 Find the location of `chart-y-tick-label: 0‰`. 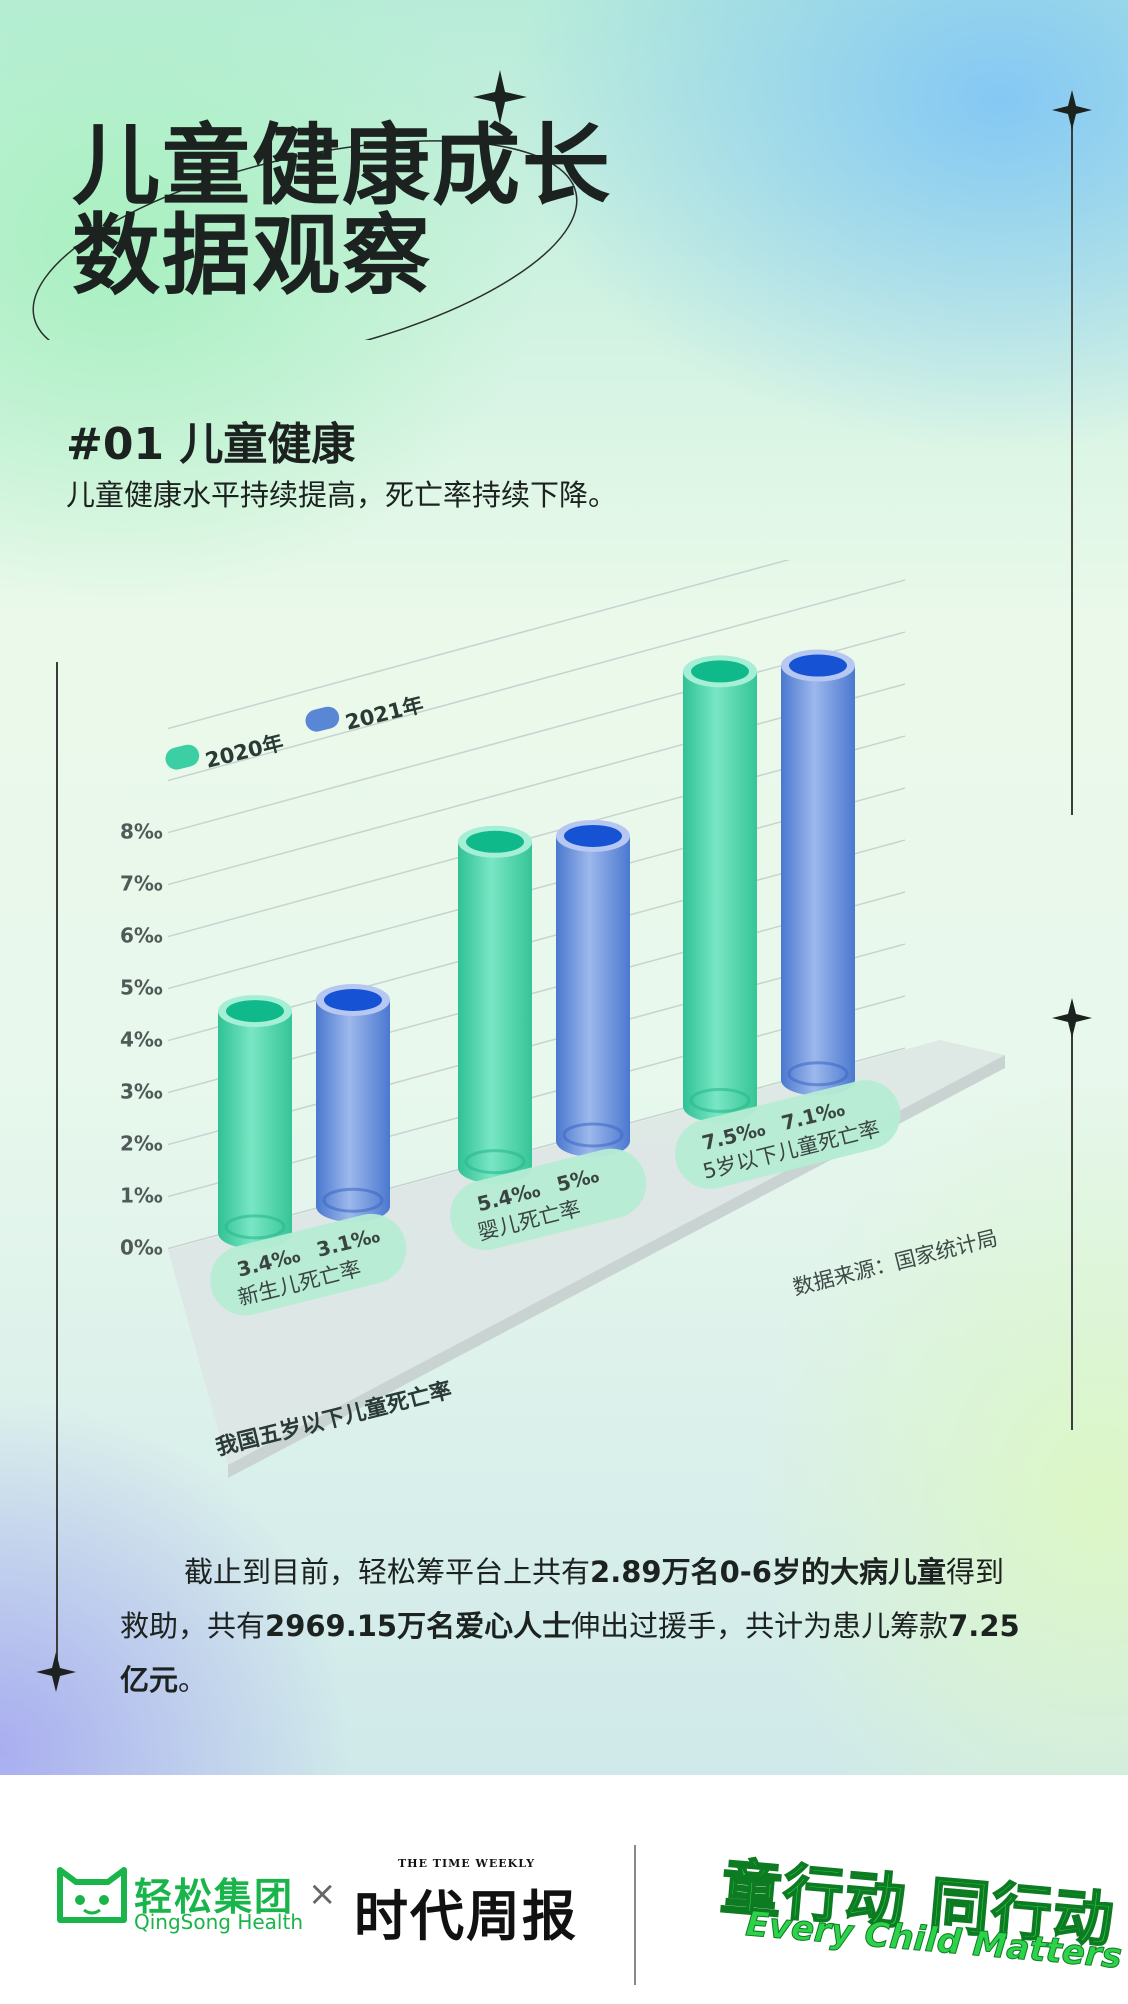

chart-y-tick-label: 0‰ is located at coordinates (141, 1248).